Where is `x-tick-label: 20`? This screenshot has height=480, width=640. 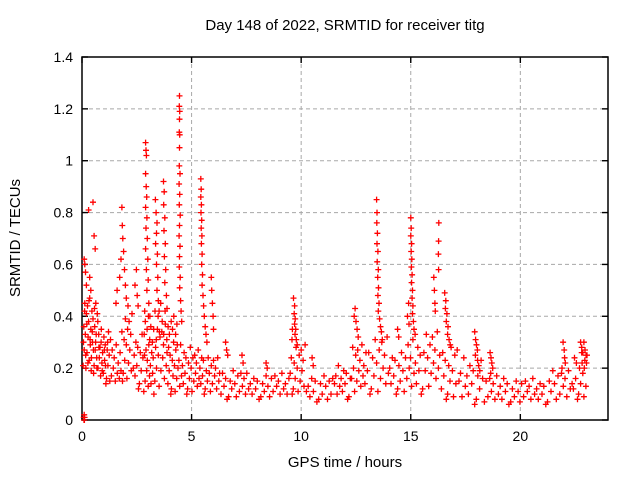
x-tick-label: 20 is located at coordinates (521, 436).